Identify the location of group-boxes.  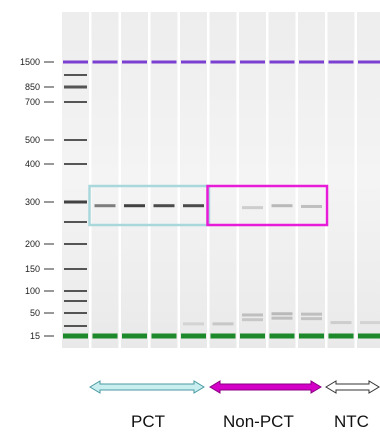
(208, 205).